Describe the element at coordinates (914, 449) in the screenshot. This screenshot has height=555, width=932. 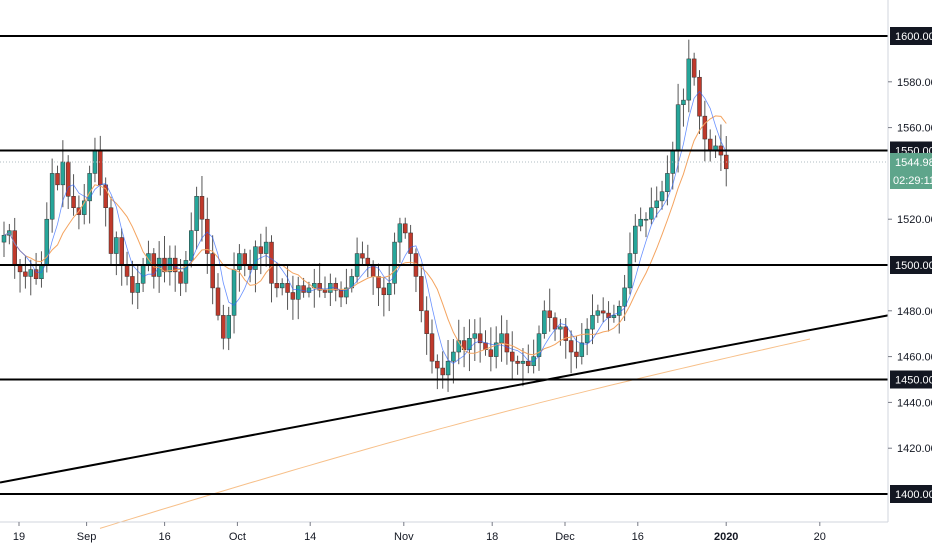
I see `price-tick-label: 1420.00` at that location.